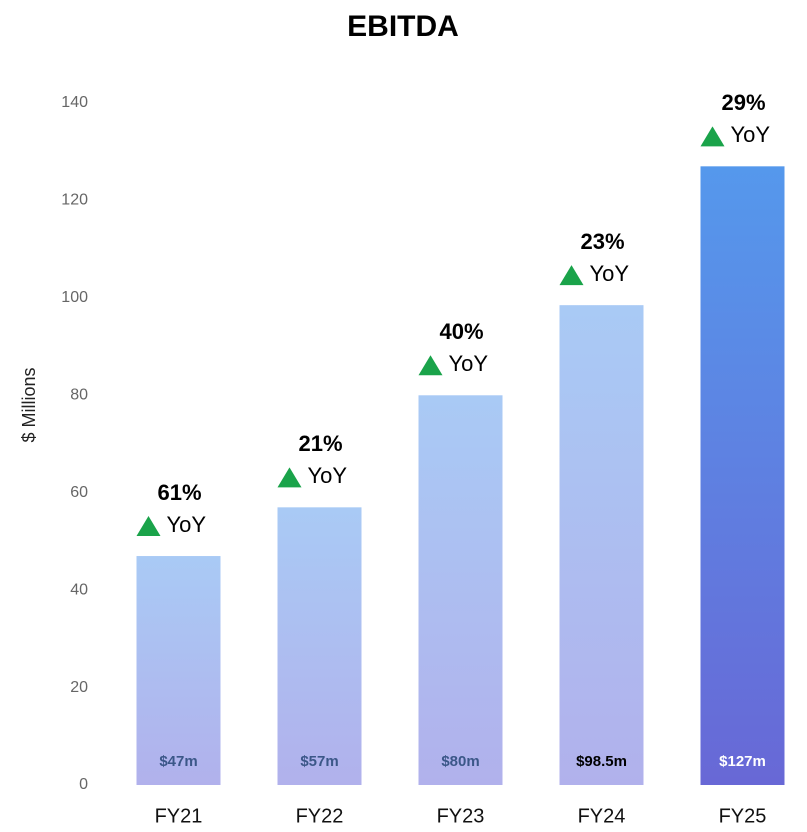  Describe the element at coordinates (79, 687) in the screenshot. I see `y-tick-label: 20` at that location.